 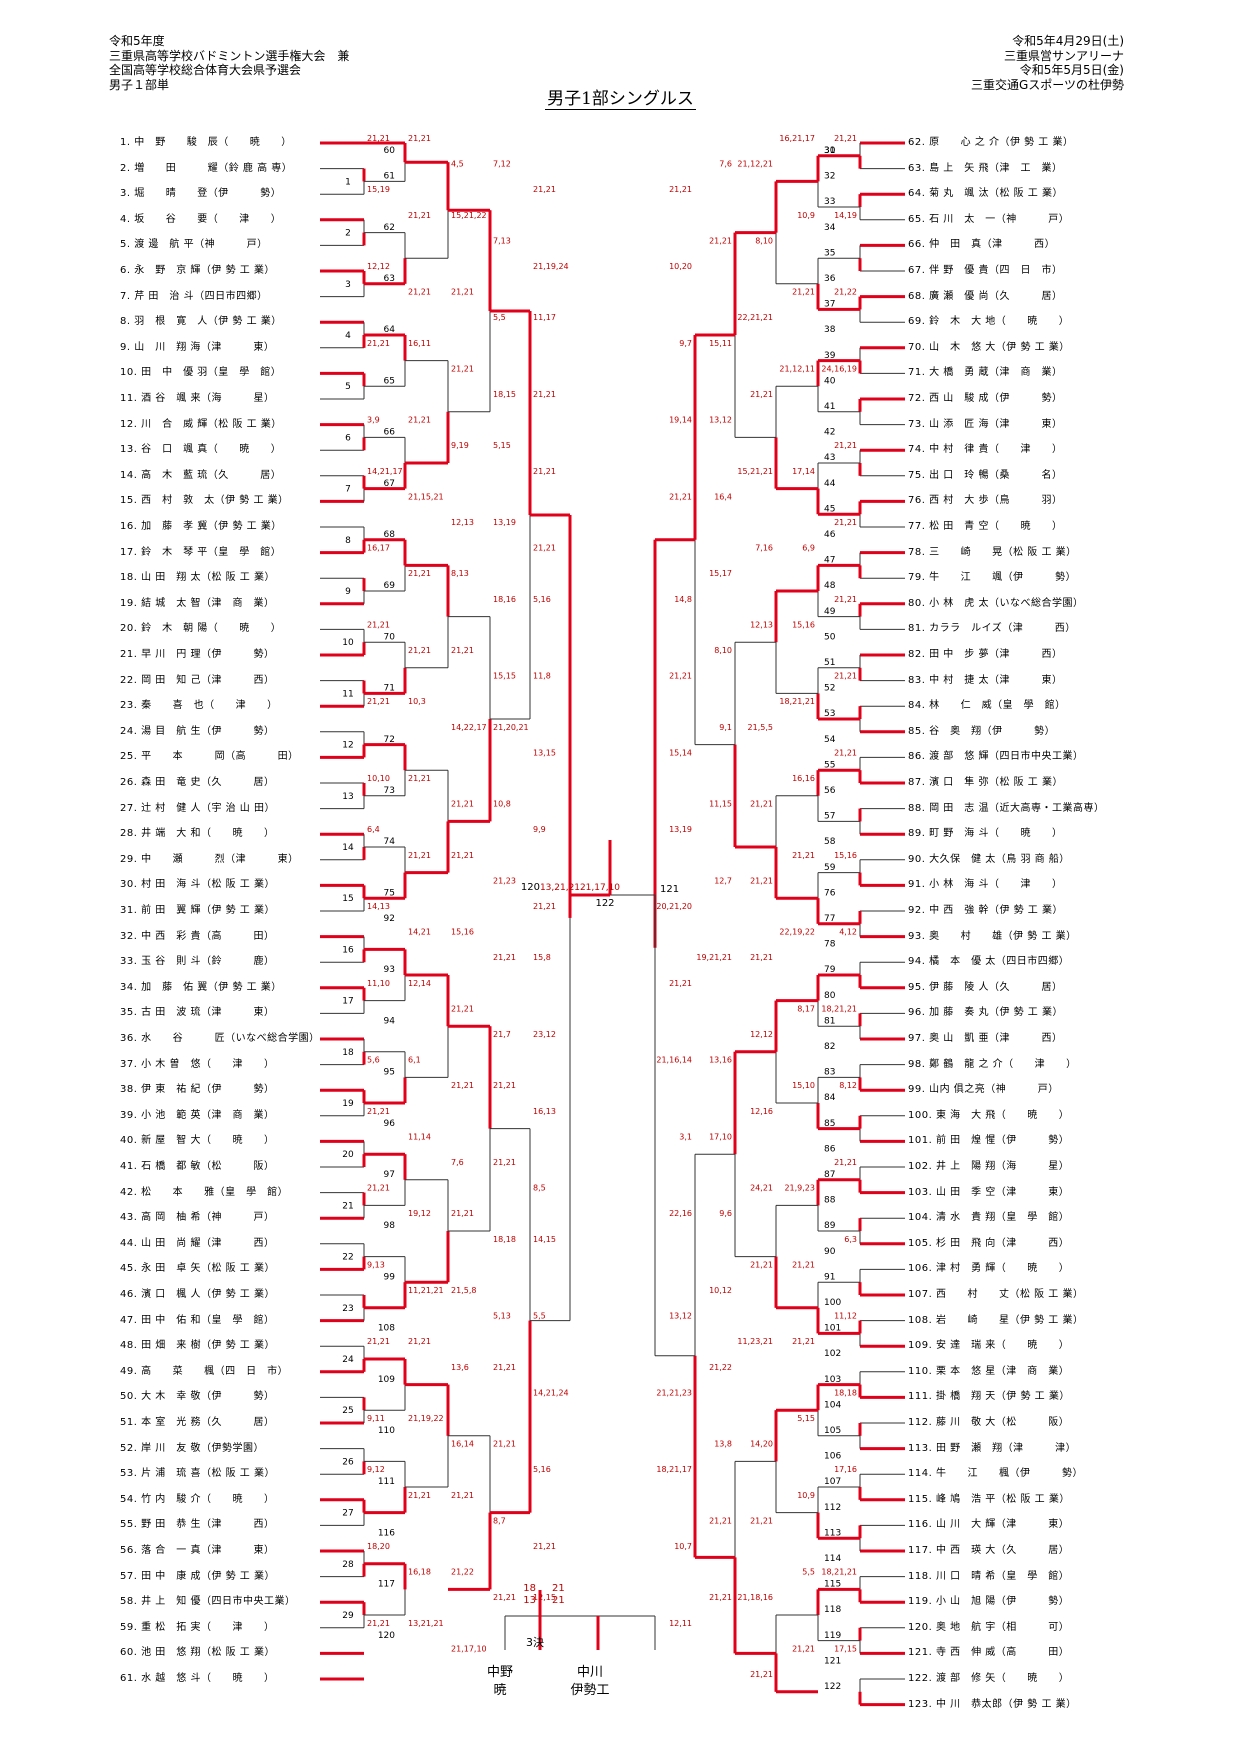 I want to click on match-number: 23, so click(x=347, y=1309).